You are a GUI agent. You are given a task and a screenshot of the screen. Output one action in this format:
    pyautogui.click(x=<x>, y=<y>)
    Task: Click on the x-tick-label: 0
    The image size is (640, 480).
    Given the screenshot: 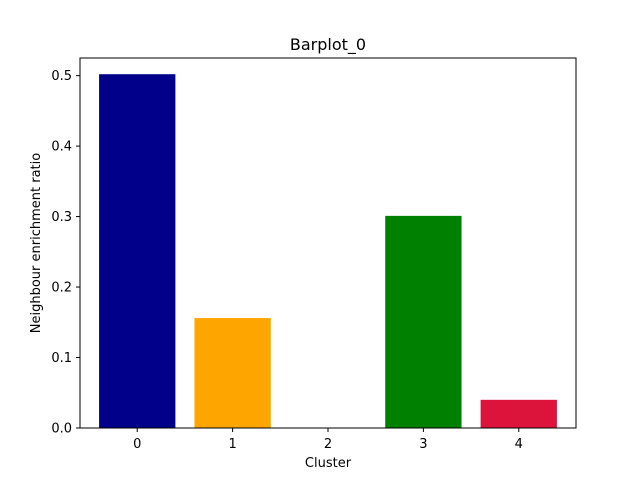 What is the action you would take?
    pyautogui.click(x=137, y=444)
    